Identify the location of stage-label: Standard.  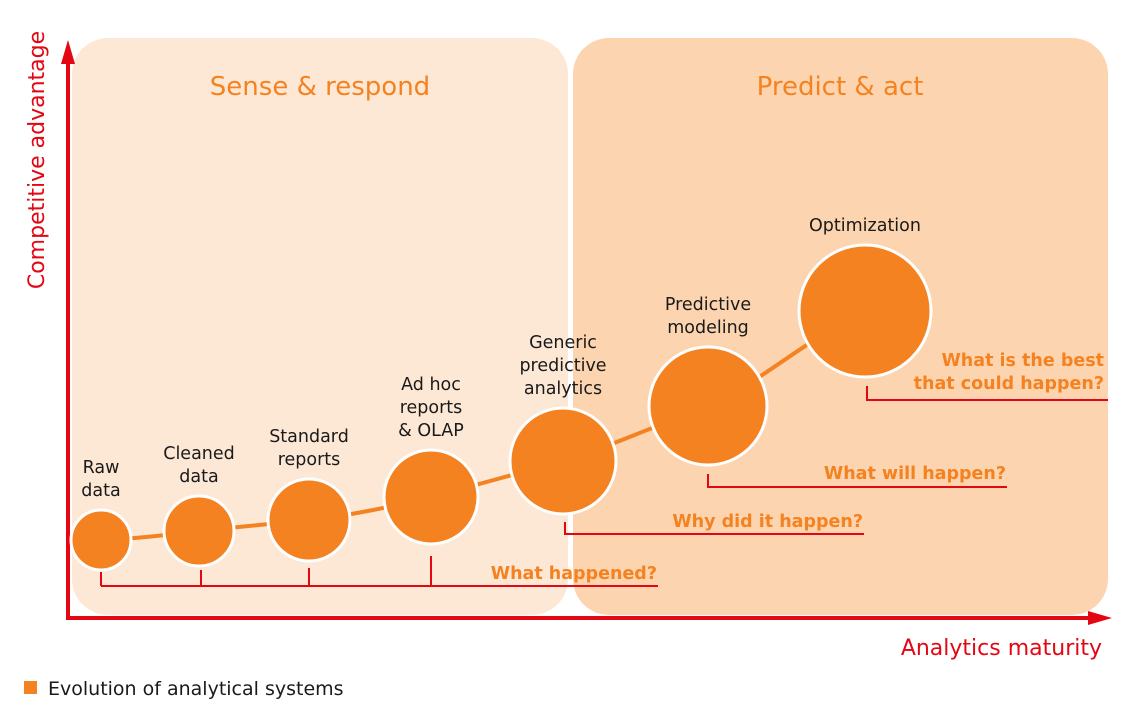
(309, 437).